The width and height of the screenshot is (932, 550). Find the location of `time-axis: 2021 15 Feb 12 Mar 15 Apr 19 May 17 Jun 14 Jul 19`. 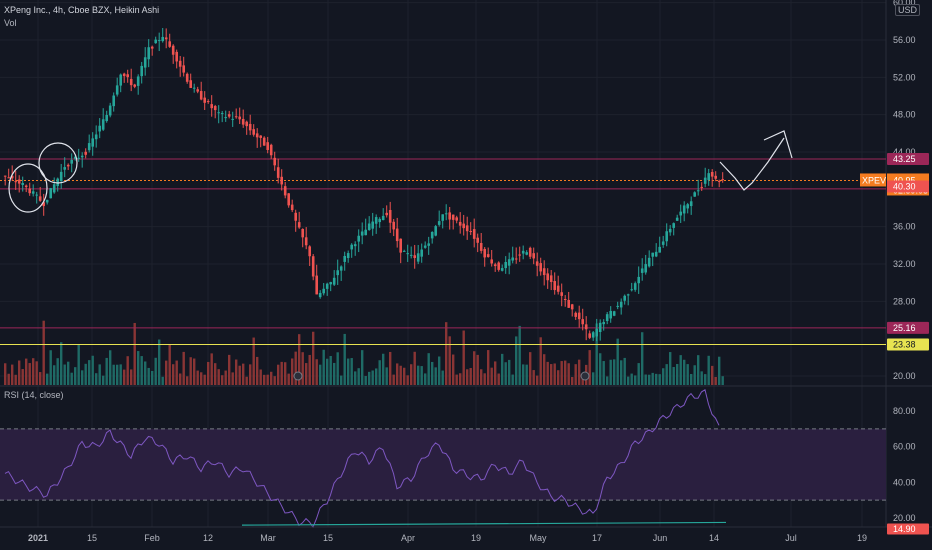

time-axis: 2021 15 Feb 12 Mar 15 Apr 19 May 17 Jun 14 Jul 19 is located at coordinates (466, 534).